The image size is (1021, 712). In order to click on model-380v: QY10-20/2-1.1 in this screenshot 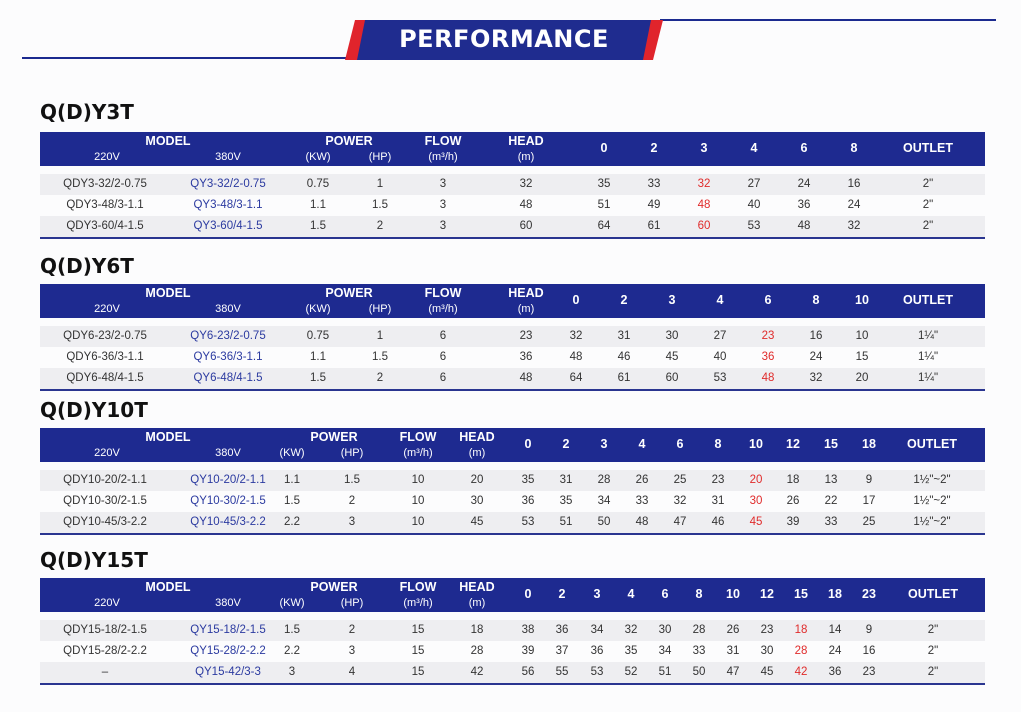, I will do `click(228, 480)`.